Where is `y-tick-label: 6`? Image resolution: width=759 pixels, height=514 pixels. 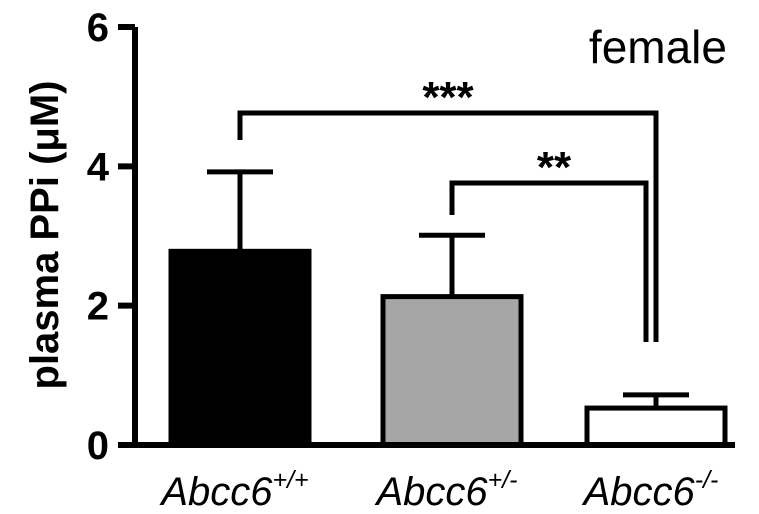
y-tick-label: 6 is located at coordinates (98, 28).